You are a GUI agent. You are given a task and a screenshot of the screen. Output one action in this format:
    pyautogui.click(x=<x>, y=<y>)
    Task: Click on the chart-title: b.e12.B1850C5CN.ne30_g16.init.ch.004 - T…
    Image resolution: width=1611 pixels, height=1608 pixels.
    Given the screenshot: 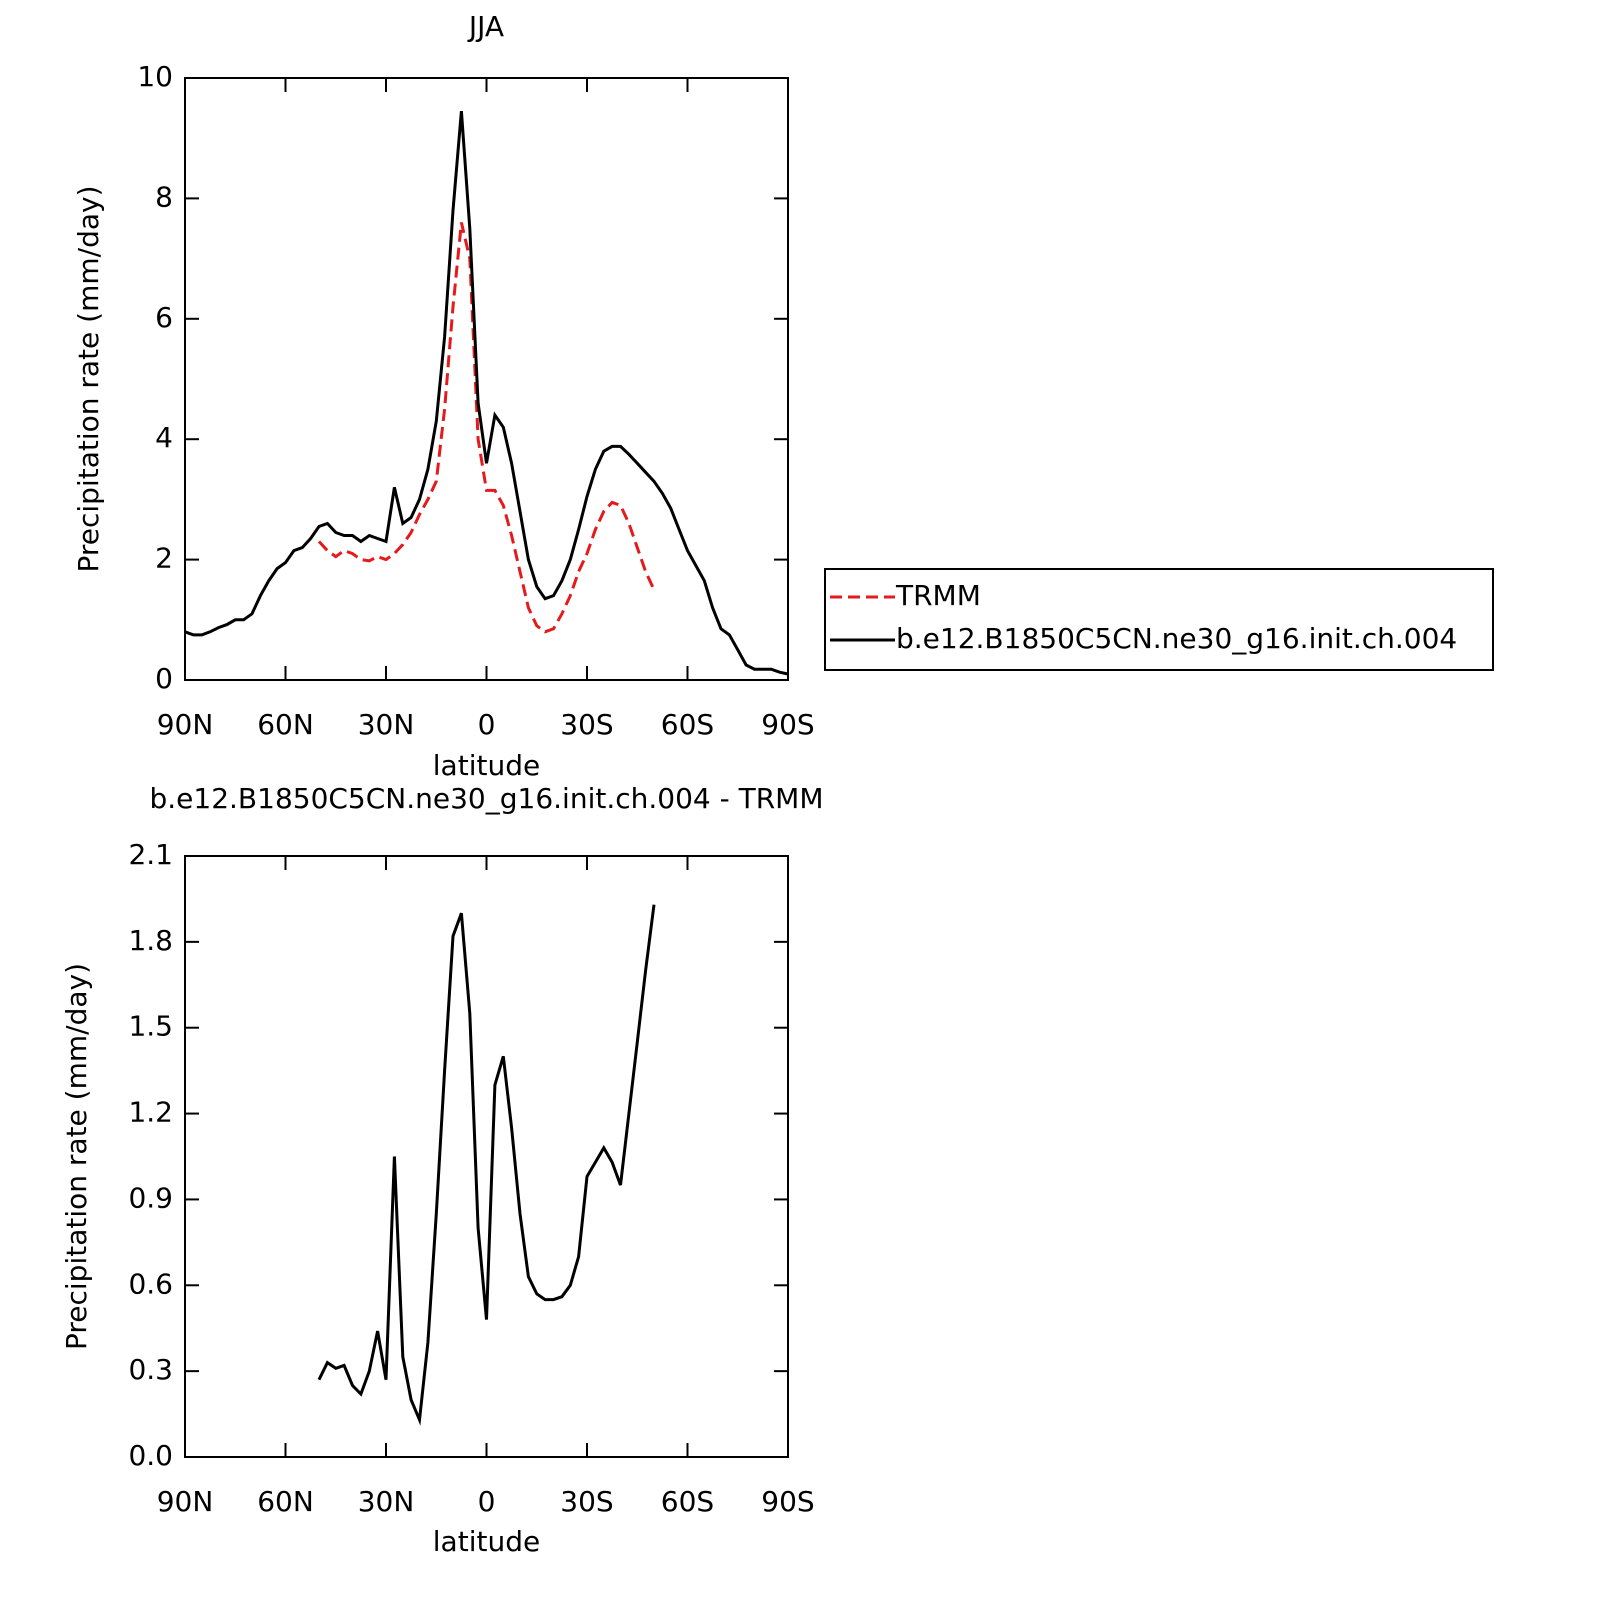 What is the action you would take?
    pyautogui.click(x=486, y=798)
    